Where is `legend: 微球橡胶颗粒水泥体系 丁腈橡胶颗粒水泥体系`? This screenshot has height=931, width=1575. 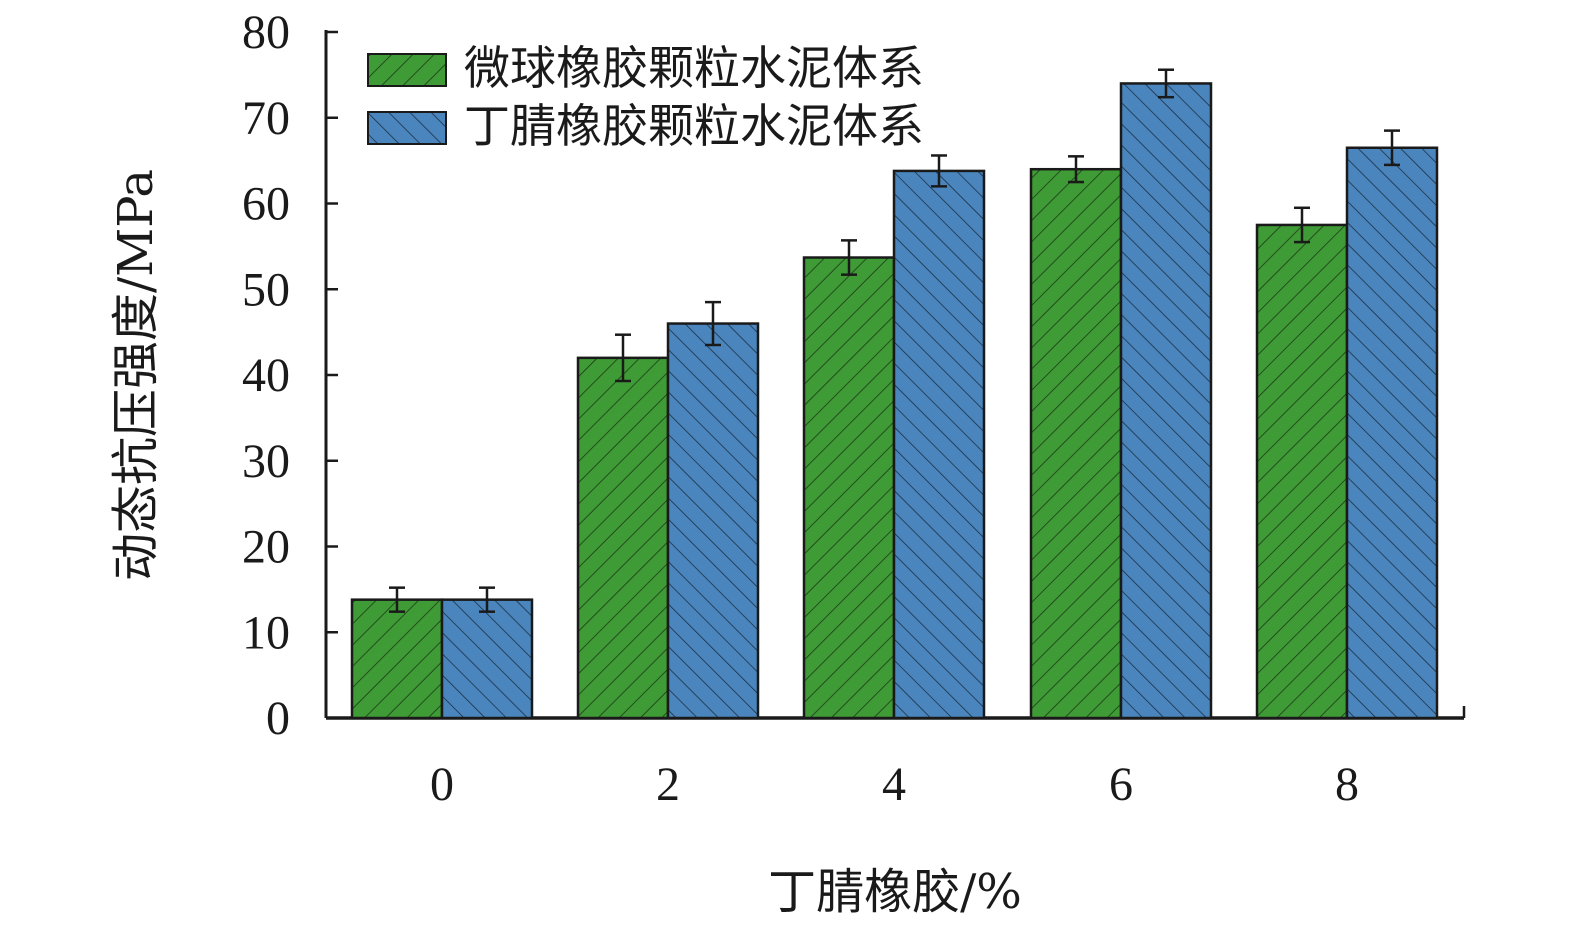 legend: 微球橡胶颗粒水泥体系 丁腈橡胶颗粒水泥体系 is located at coordinates (645, 97).